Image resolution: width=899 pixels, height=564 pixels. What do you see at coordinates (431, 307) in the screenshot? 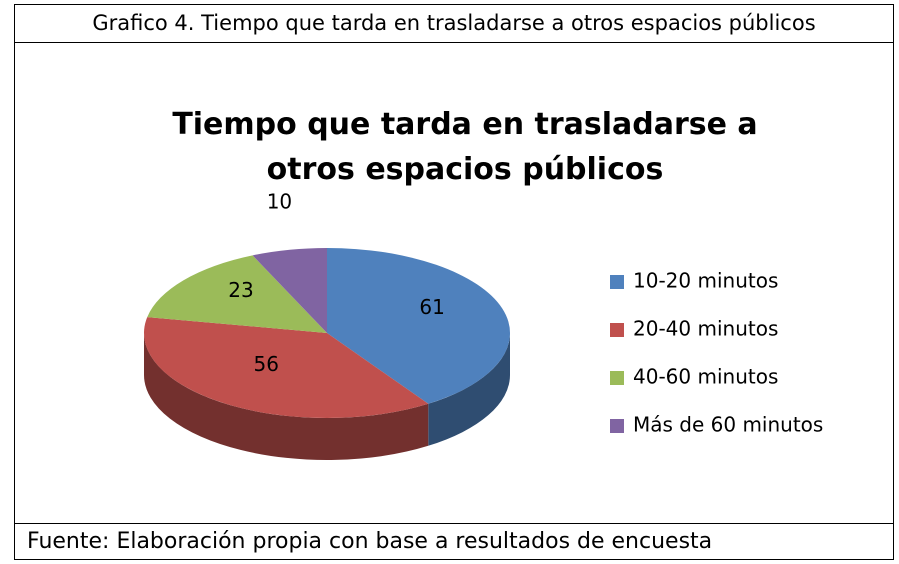
I see `data-label: 61` at bounding box center [431, 307].